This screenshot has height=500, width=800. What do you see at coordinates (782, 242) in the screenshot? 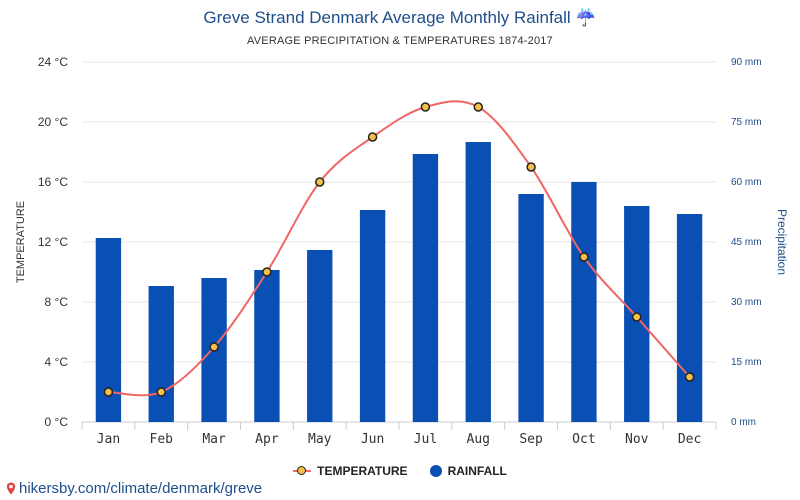
I see `y-right-axis-title: Precipitation` at bounding box center [782, 242].